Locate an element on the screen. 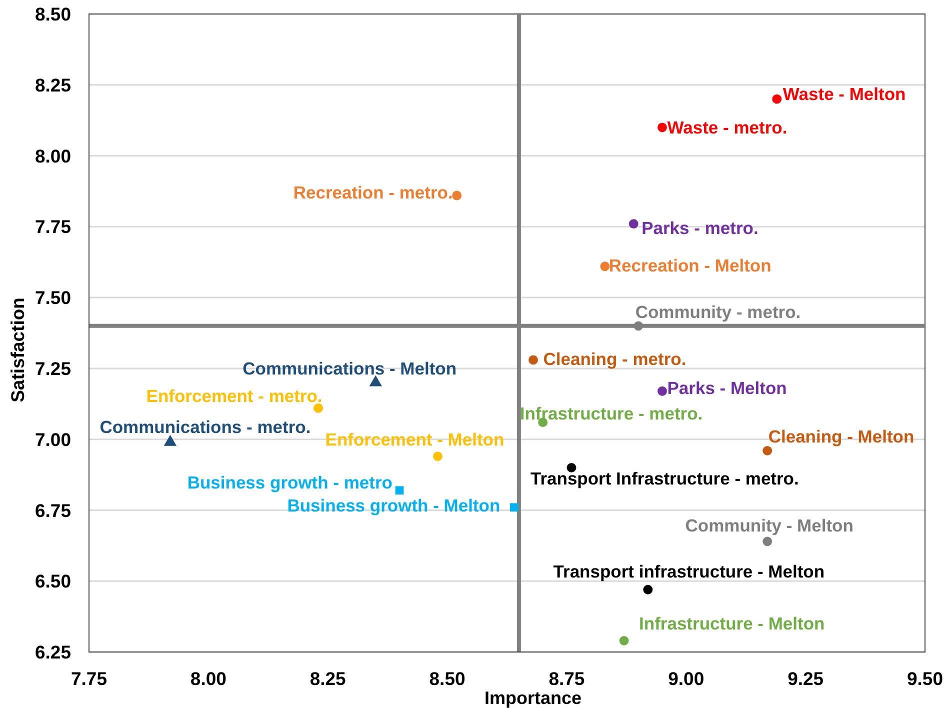  y-tick-label: 8.00 is located at coordinates (52, 155).